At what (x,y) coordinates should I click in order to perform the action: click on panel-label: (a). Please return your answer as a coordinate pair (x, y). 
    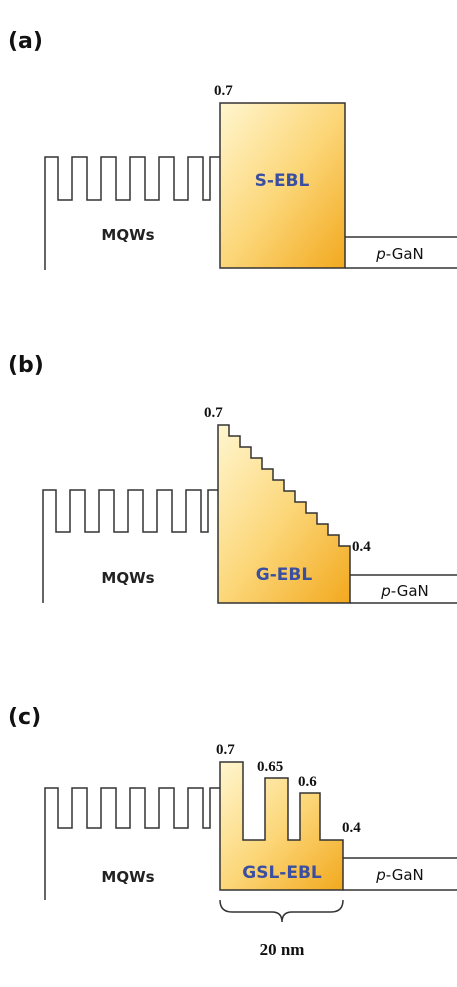
    Looking at the image, I should click on (25, 41).